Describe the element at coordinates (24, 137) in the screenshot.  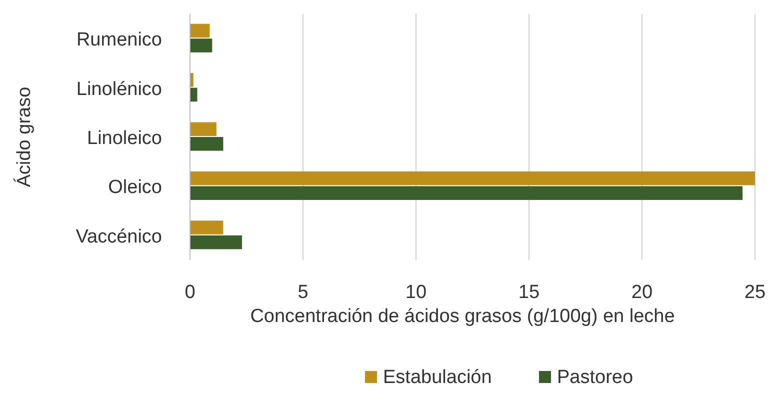
I see `y-axis-title: Ácido graso` at that location.